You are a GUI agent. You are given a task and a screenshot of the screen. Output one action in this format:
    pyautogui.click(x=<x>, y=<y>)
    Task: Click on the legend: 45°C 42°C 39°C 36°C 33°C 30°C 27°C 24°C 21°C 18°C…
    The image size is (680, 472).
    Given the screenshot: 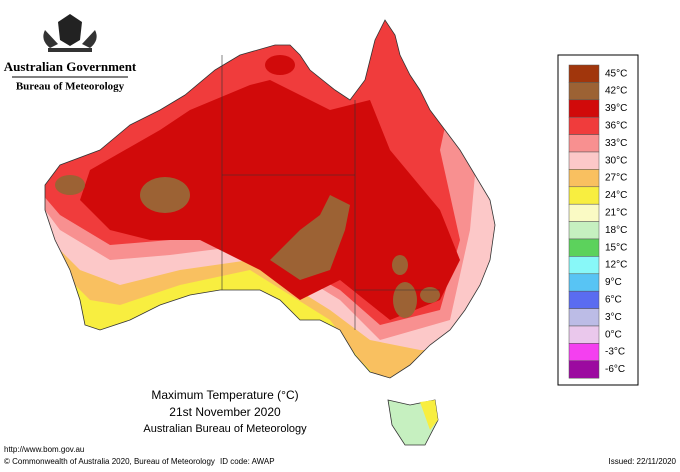 What is the action you would take?
    pyautogui.click(x=597, y=221)
    